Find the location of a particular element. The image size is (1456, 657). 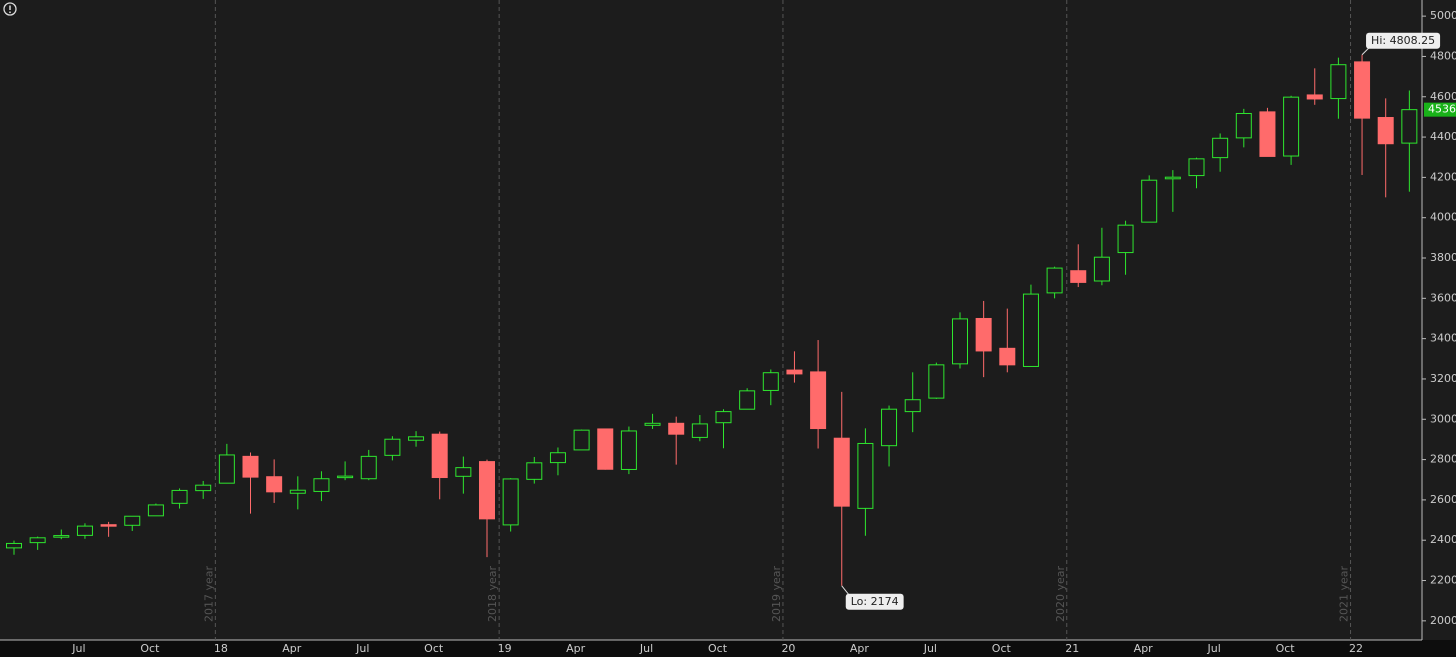

x-tick-label: 18 is located at coordinates (221, 648).